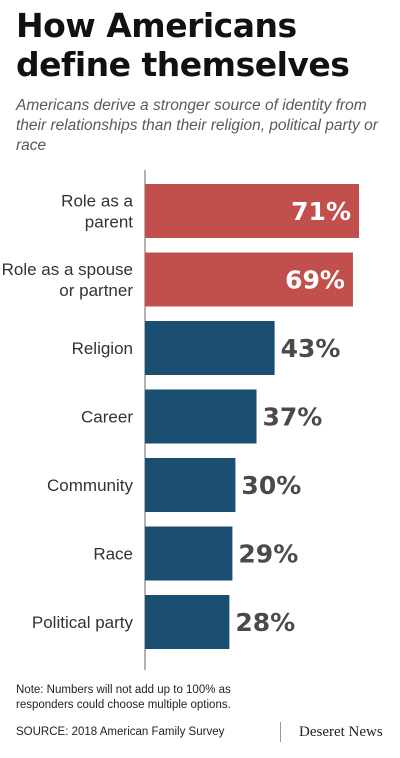 Image resolution: width=400 pixels, height=758 pixels. Describe the element at coordinates (113, 554) in the screenshot. I see `category-label: Race` at that location.